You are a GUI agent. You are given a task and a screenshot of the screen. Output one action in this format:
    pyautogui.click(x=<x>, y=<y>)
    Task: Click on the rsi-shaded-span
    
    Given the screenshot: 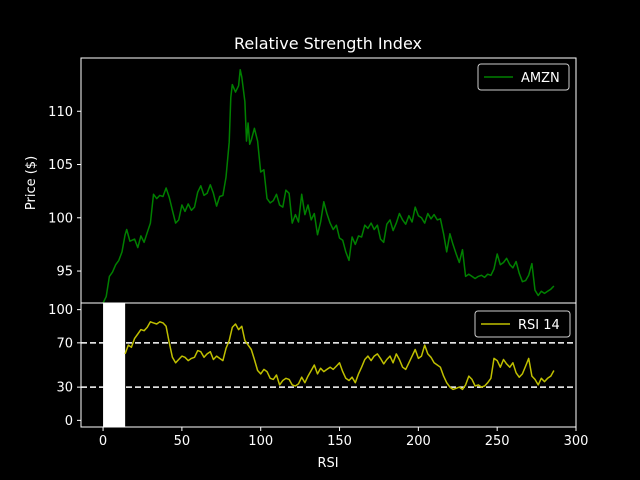 What is the action you would take?
    pyautogui.click(x=114, y=365)
    